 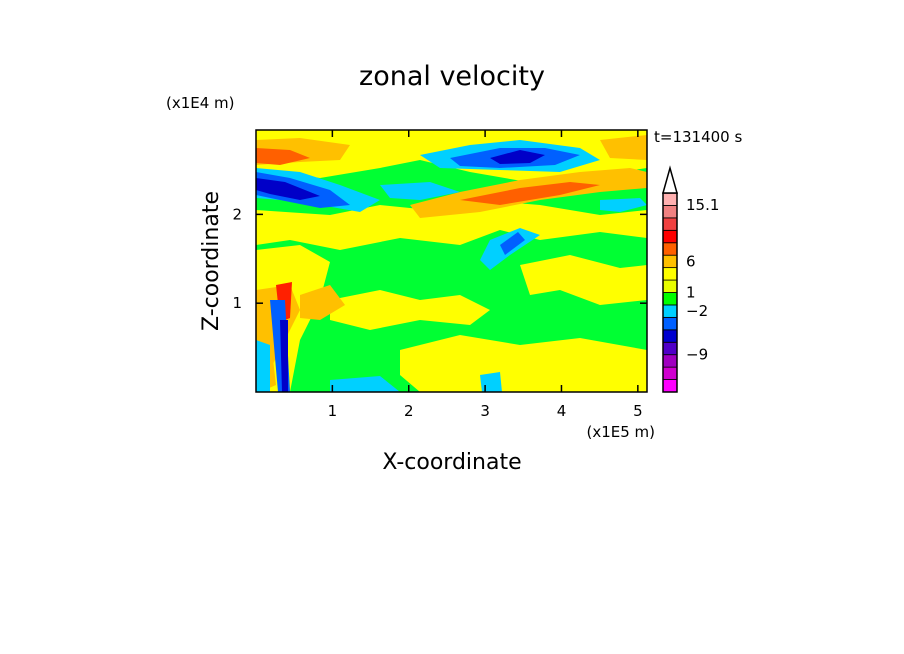 I want to click on x-tick-label: 2, so click(x=409, y=411).